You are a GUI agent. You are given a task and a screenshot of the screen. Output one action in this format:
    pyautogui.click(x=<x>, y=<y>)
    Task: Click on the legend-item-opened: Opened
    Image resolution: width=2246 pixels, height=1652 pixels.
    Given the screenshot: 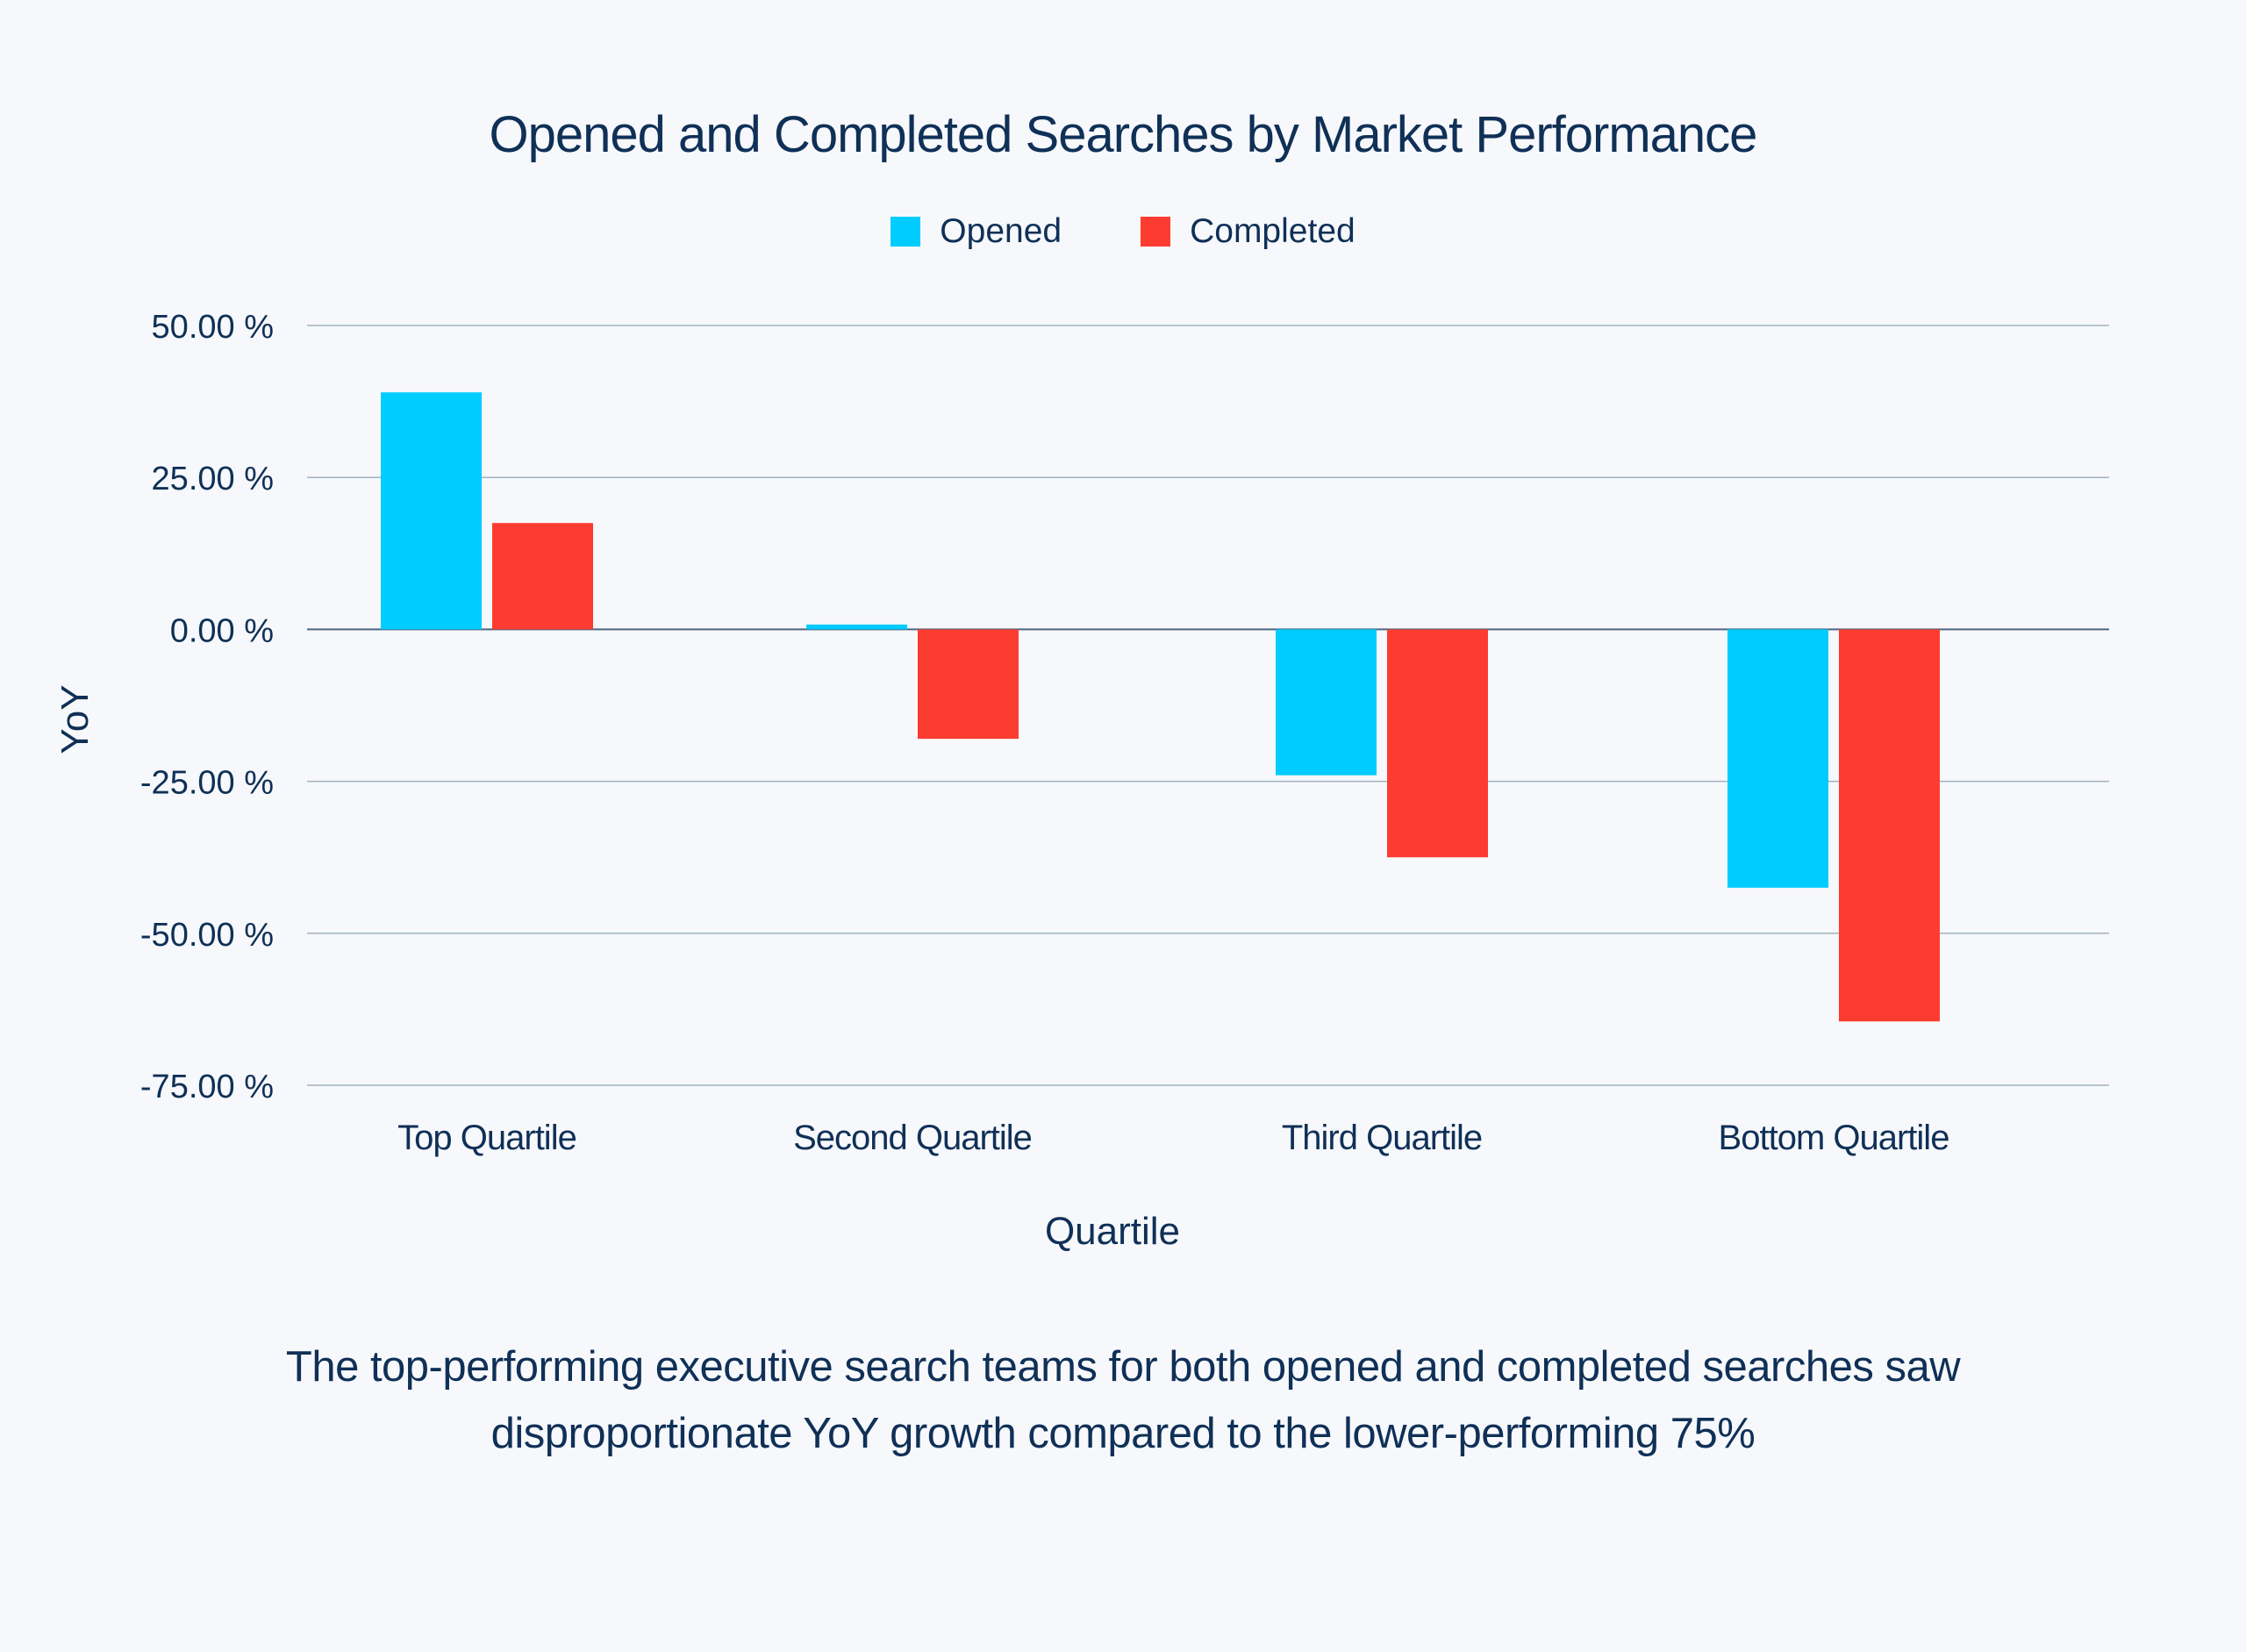 What is the action you would take?
    pyautogui.click(x=976, y=232)
    